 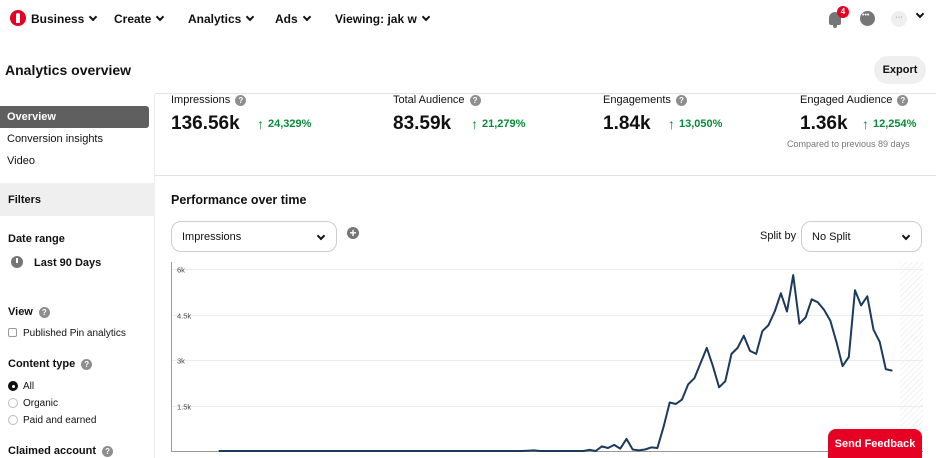 I want to click on account-chevron-down-icon, so click(x=920, y=14).